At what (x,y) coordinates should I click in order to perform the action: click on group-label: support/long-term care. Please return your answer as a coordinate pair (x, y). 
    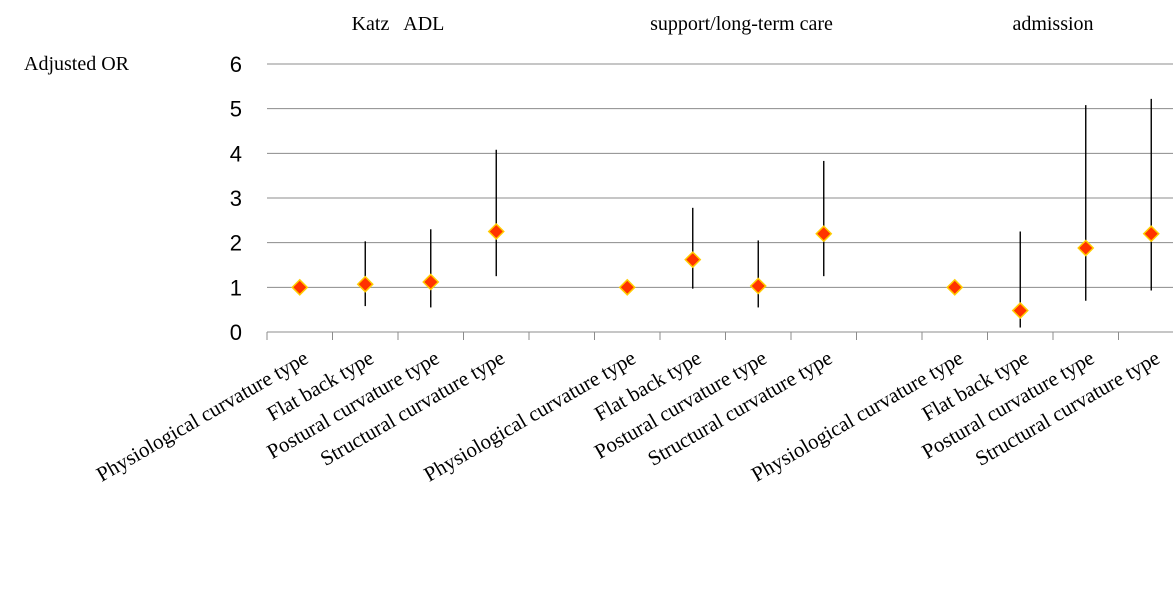
    Looking at the image, I should click on (741, 24).